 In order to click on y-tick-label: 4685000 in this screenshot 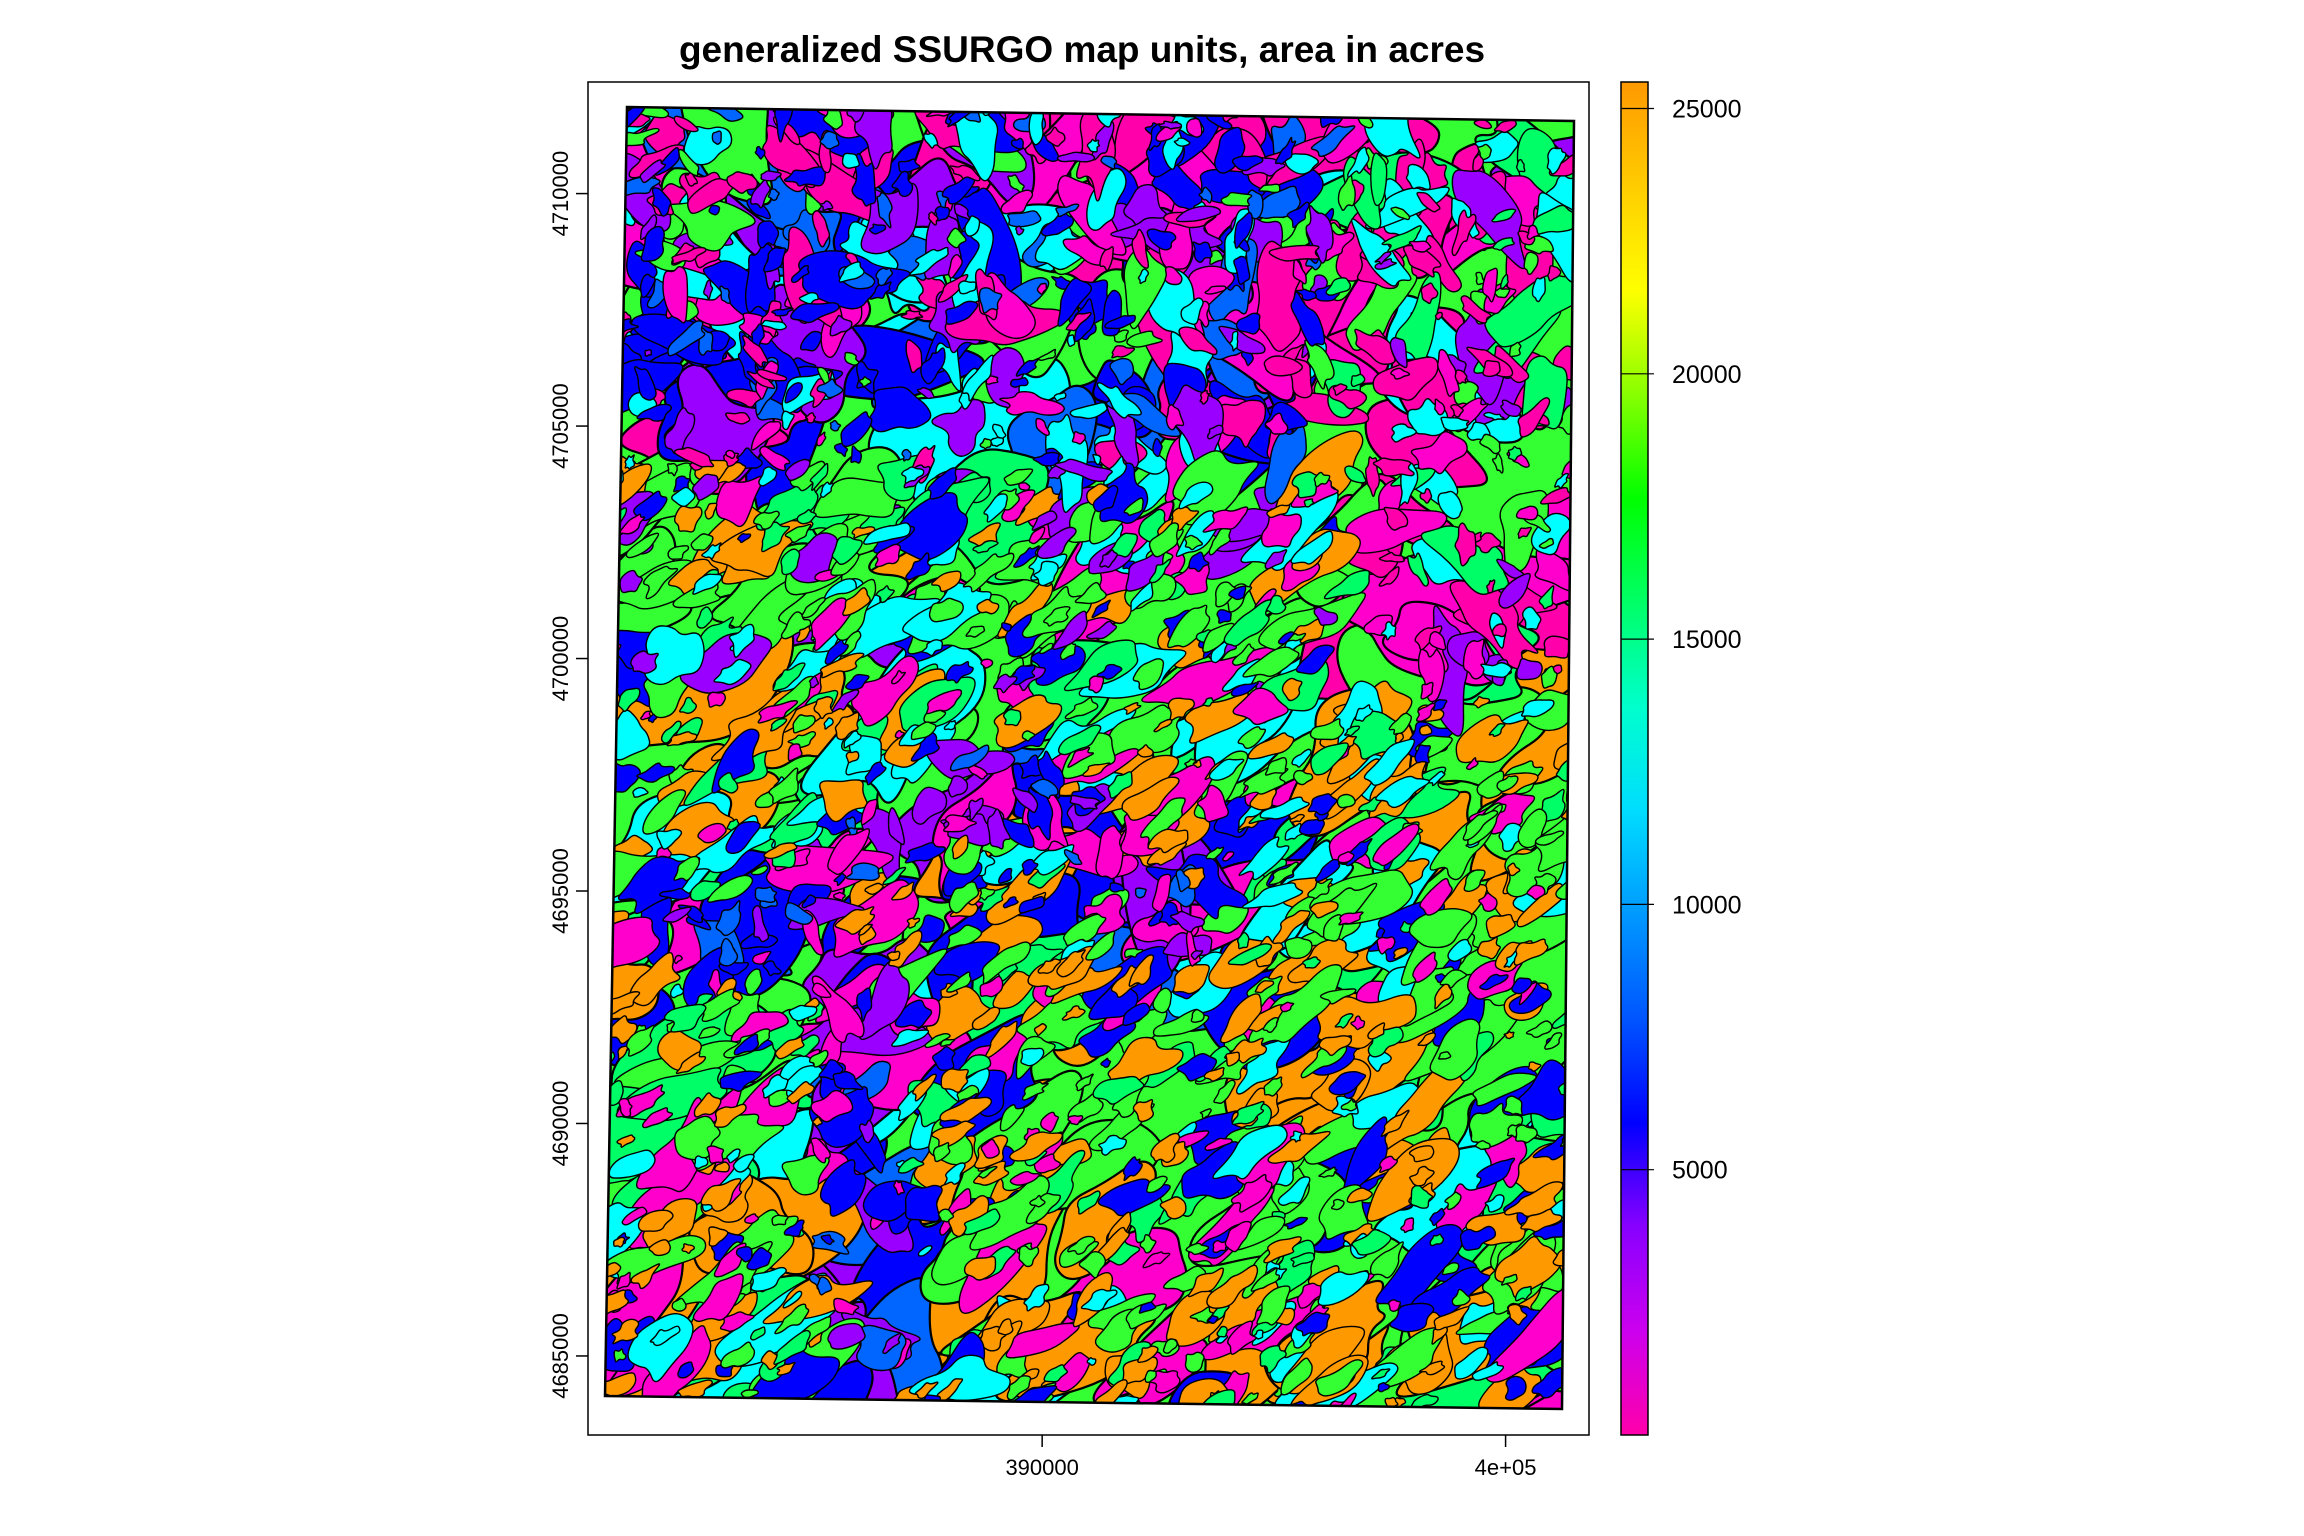, I will do `click(560, 1356)`.